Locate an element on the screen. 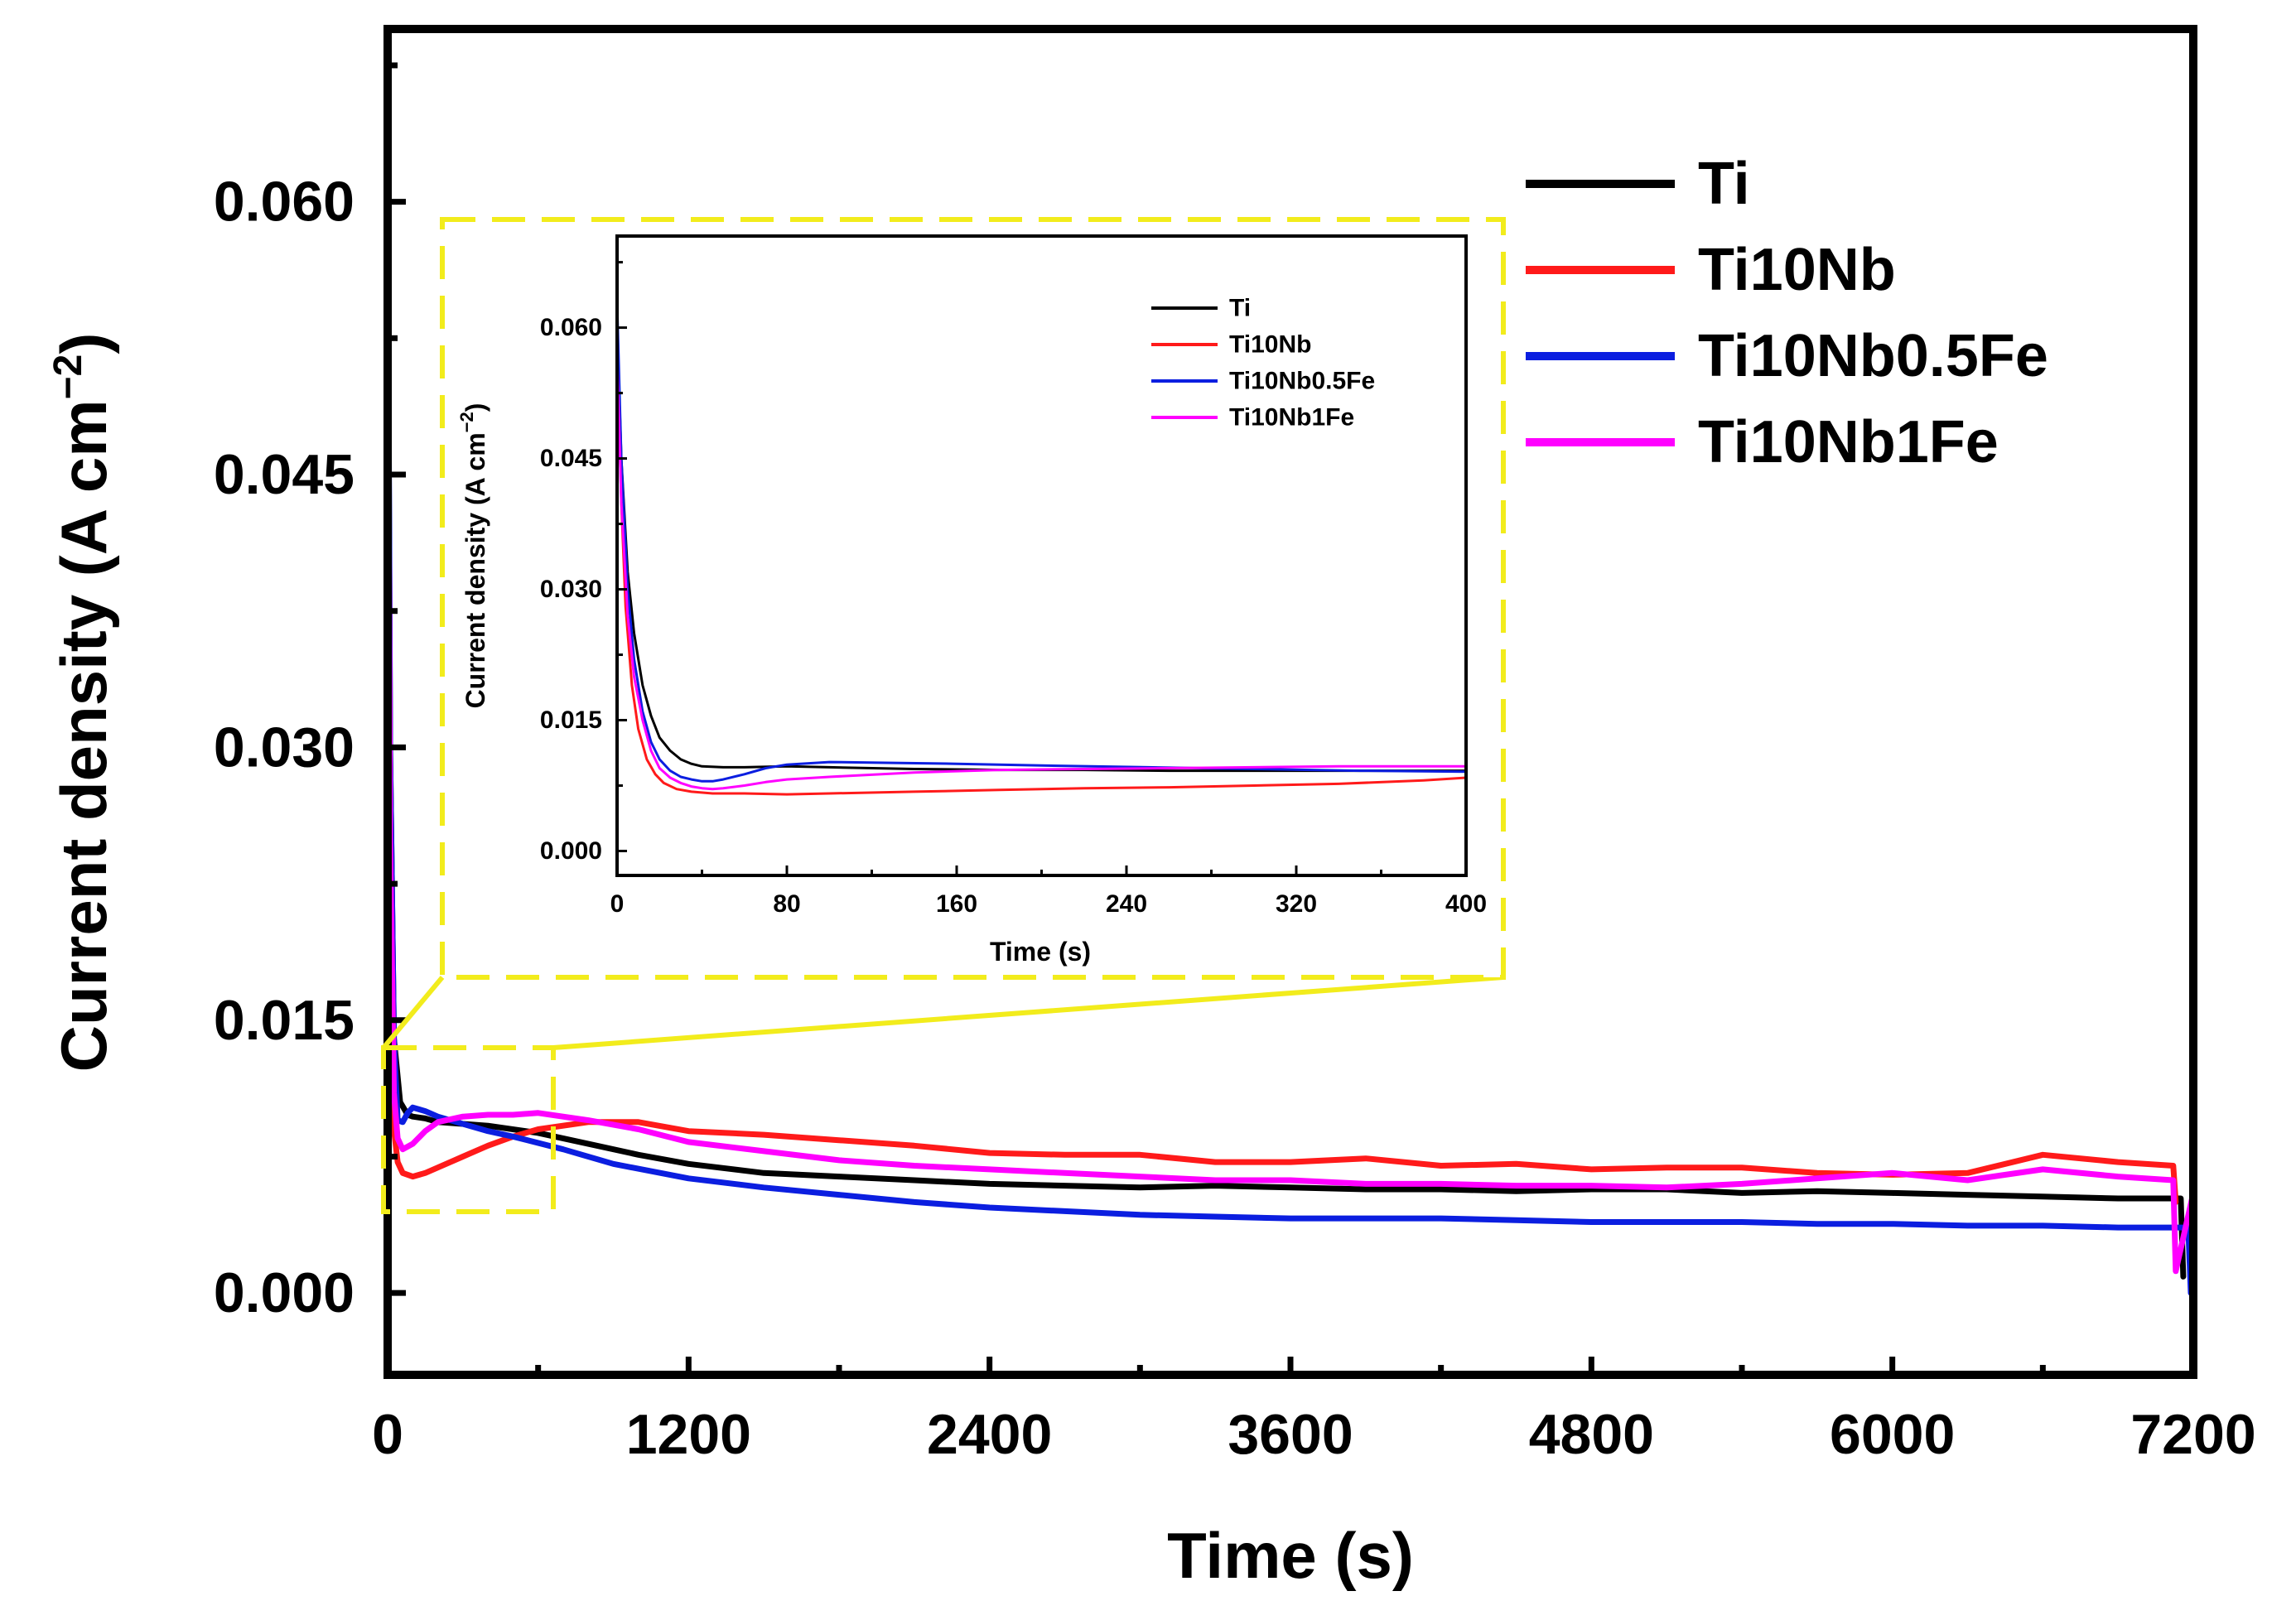 The image size is (2296, 1620). inset-x-tick-label: 0 is located at coordinates (617, 904).